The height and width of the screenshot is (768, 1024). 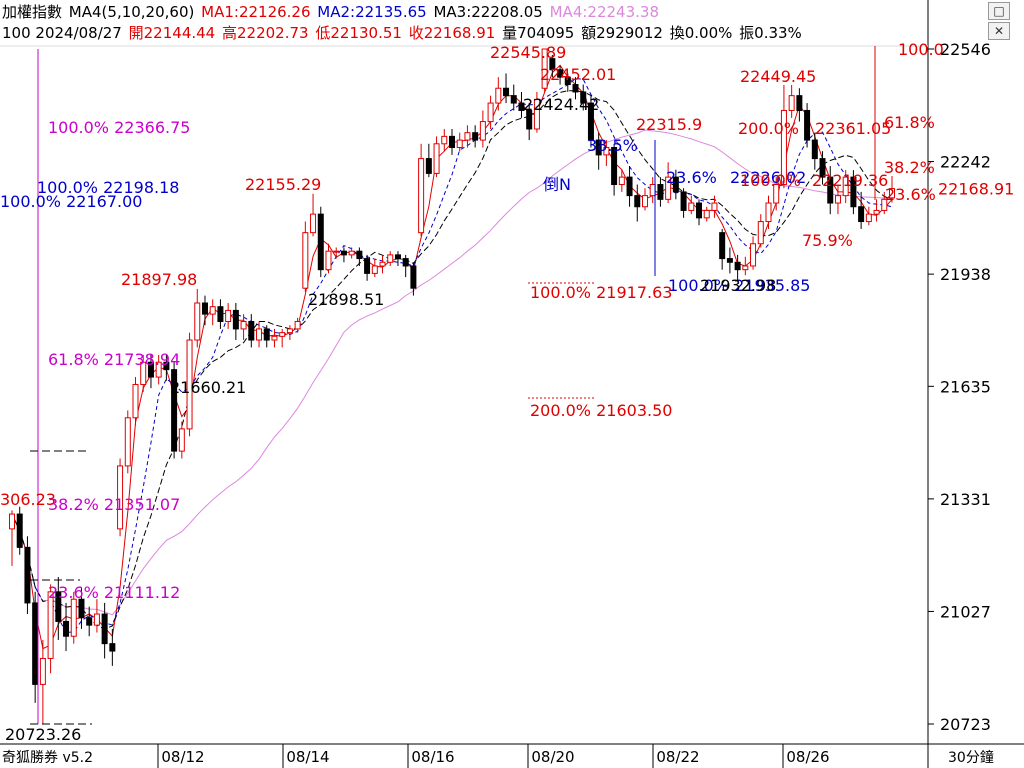 What do you see at coordinates (965, 274) in the screenshot?
I see `y-tick-label: 21938` at bounding box center [965, 274].